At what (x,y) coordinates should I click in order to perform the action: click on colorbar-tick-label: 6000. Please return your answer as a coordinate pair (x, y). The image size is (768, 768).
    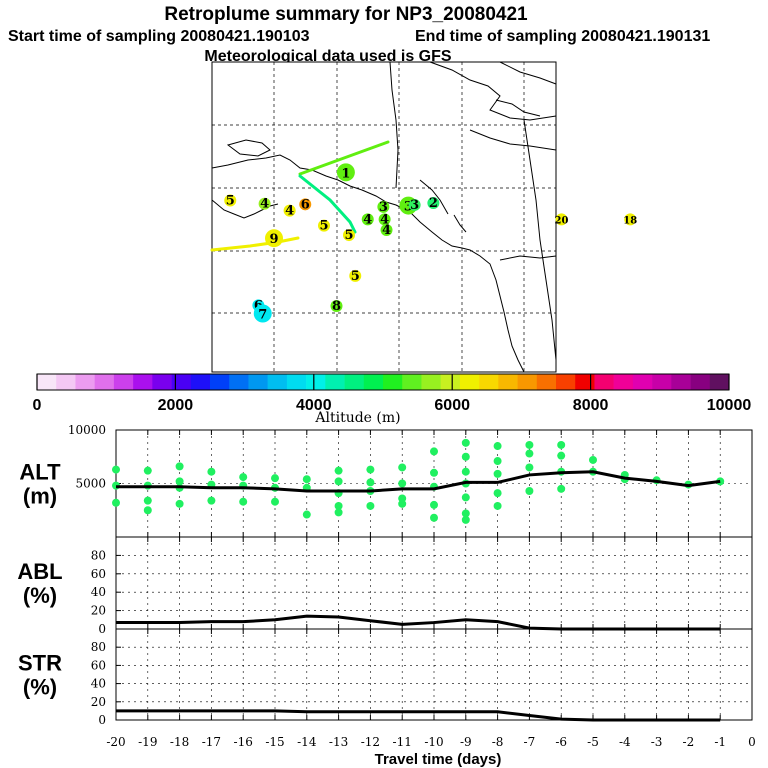
    Looking at the image, I should click on (452, 405).